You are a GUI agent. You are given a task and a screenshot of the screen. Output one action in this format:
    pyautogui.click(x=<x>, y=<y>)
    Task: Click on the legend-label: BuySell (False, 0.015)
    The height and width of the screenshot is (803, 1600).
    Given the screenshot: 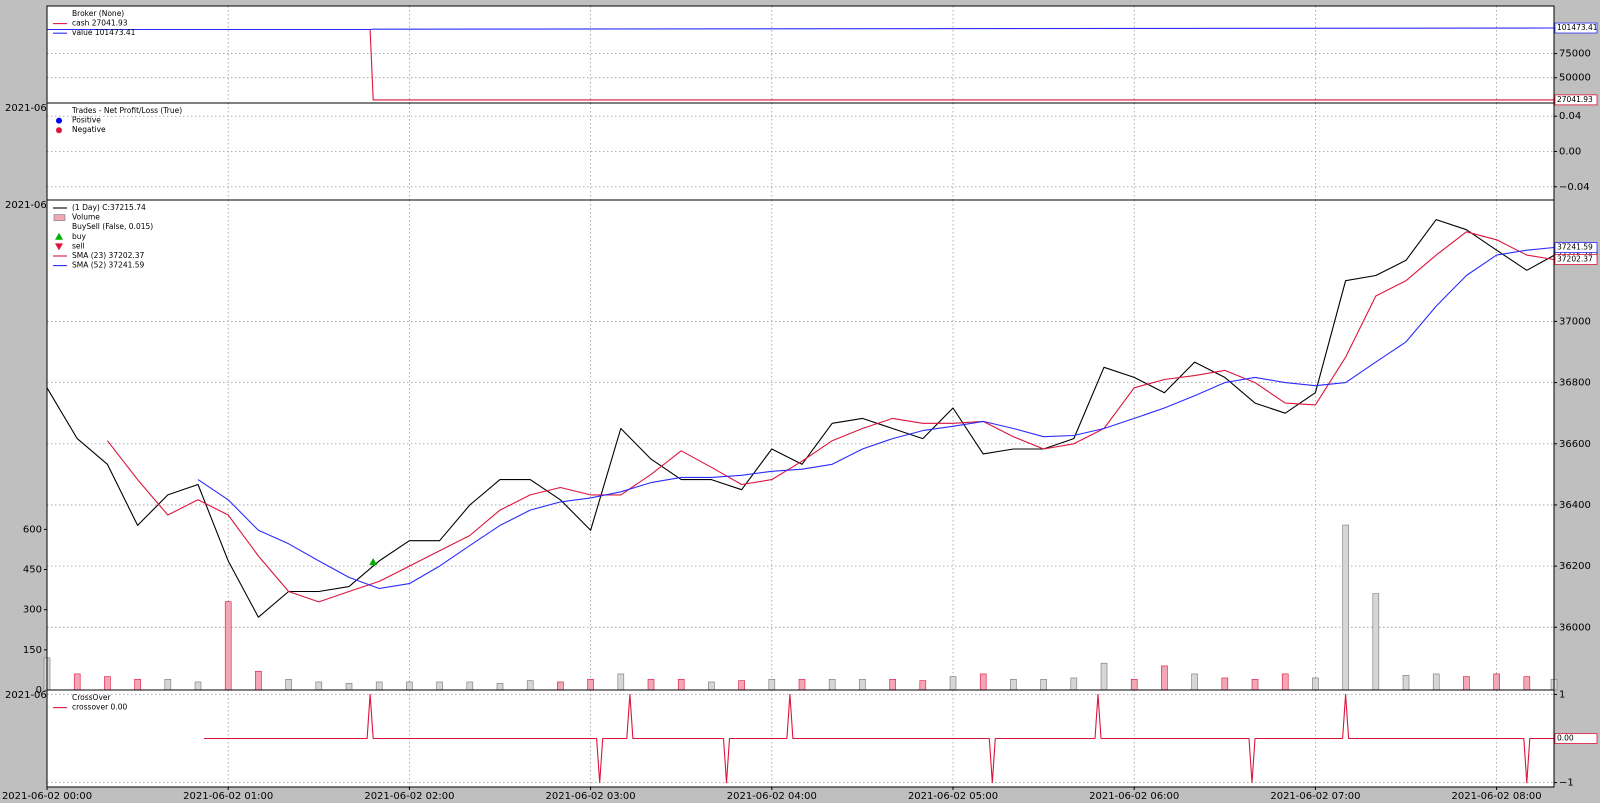 What is the action you would take?
    pyautogui.click(x=112, y=226)
    